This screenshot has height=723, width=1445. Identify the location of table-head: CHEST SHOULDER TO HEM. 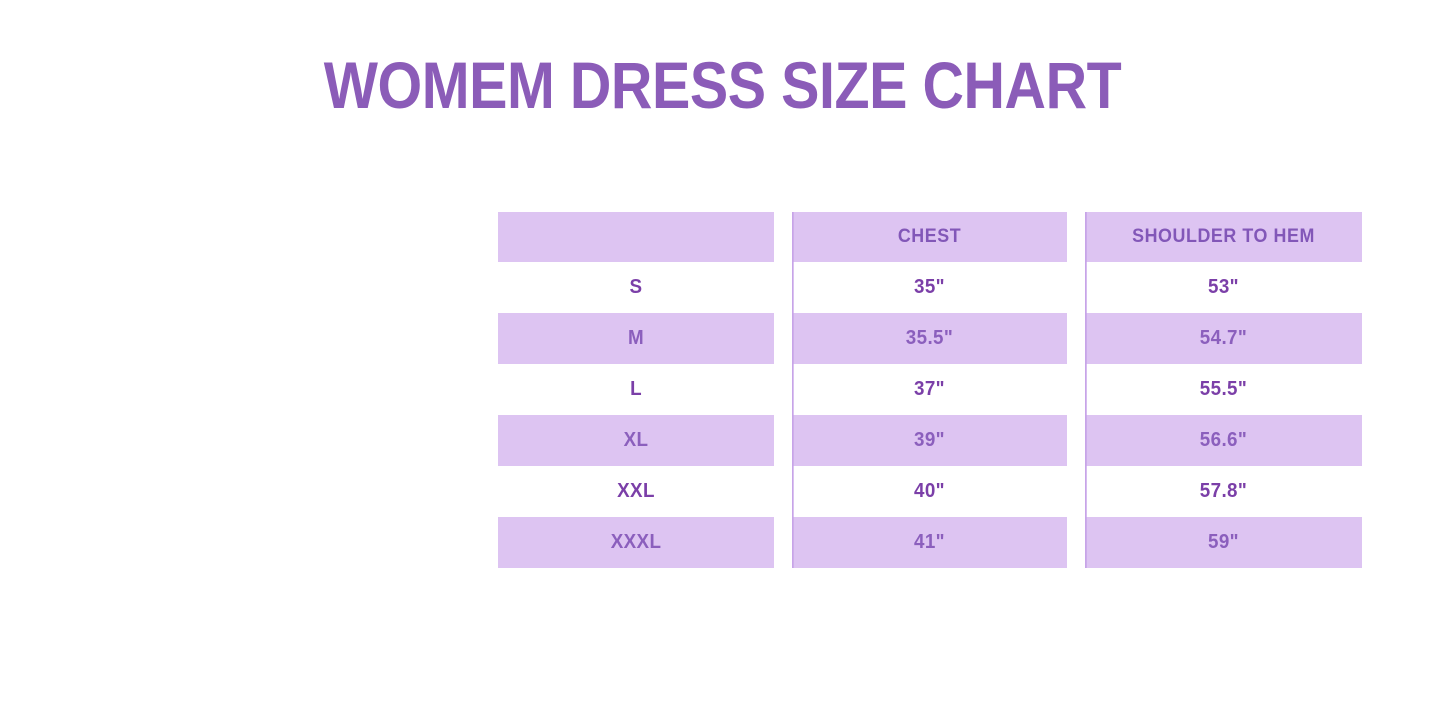
(930, 237).